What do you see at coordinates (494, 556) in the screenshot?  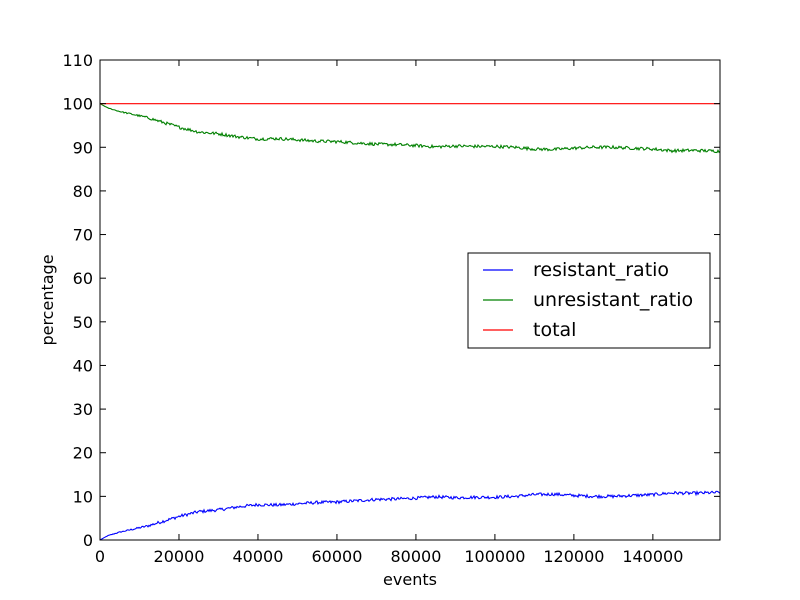 I see `x-tick-label: 100000` at bounding box center [494, 556].